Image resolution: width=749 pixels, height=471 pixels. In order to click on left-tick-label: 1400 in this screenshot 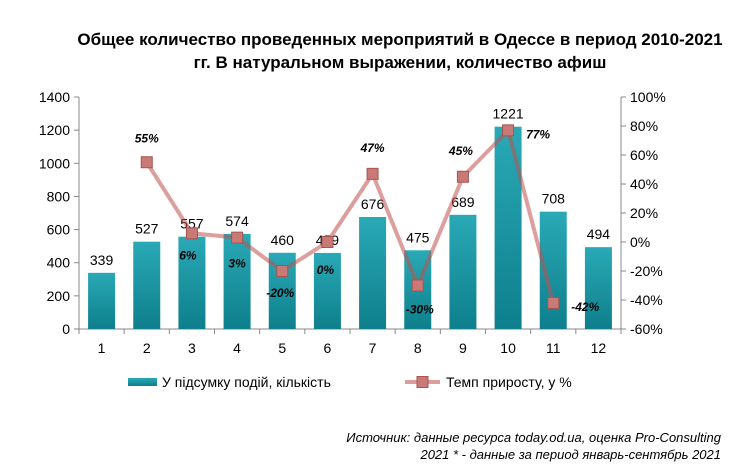, I will do `click(54, 97)`.